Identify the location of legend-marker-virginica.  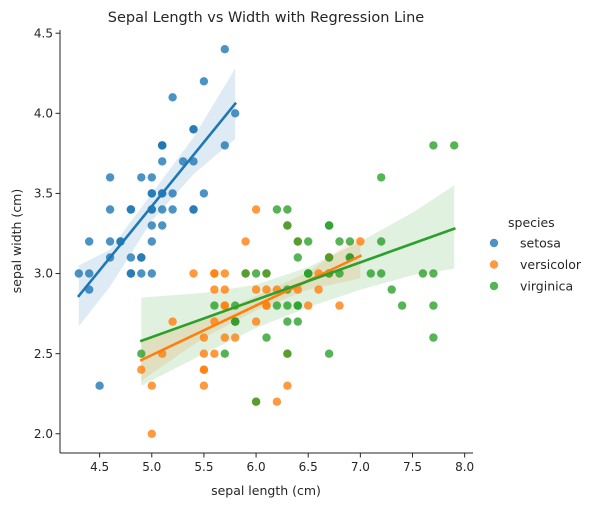
(494, 286).